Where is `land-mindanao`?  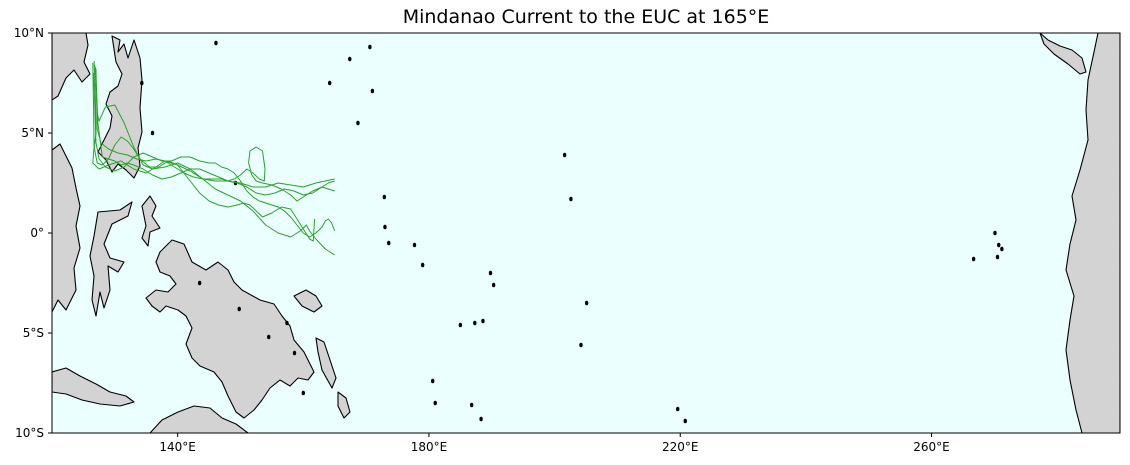
land-mindanao is located at coordinates (120, 107).